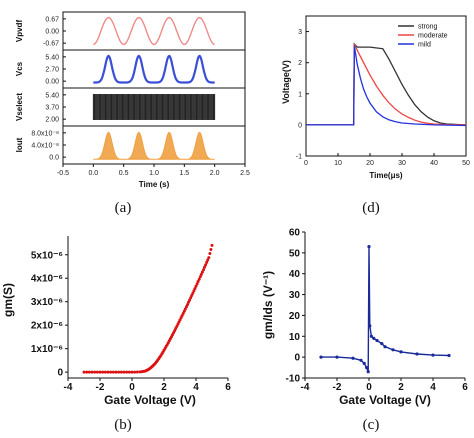  What do you see at coordinates (371, 425) in the screenshot?
I see `caption-c: (c)` at bounding box center [371, 425].